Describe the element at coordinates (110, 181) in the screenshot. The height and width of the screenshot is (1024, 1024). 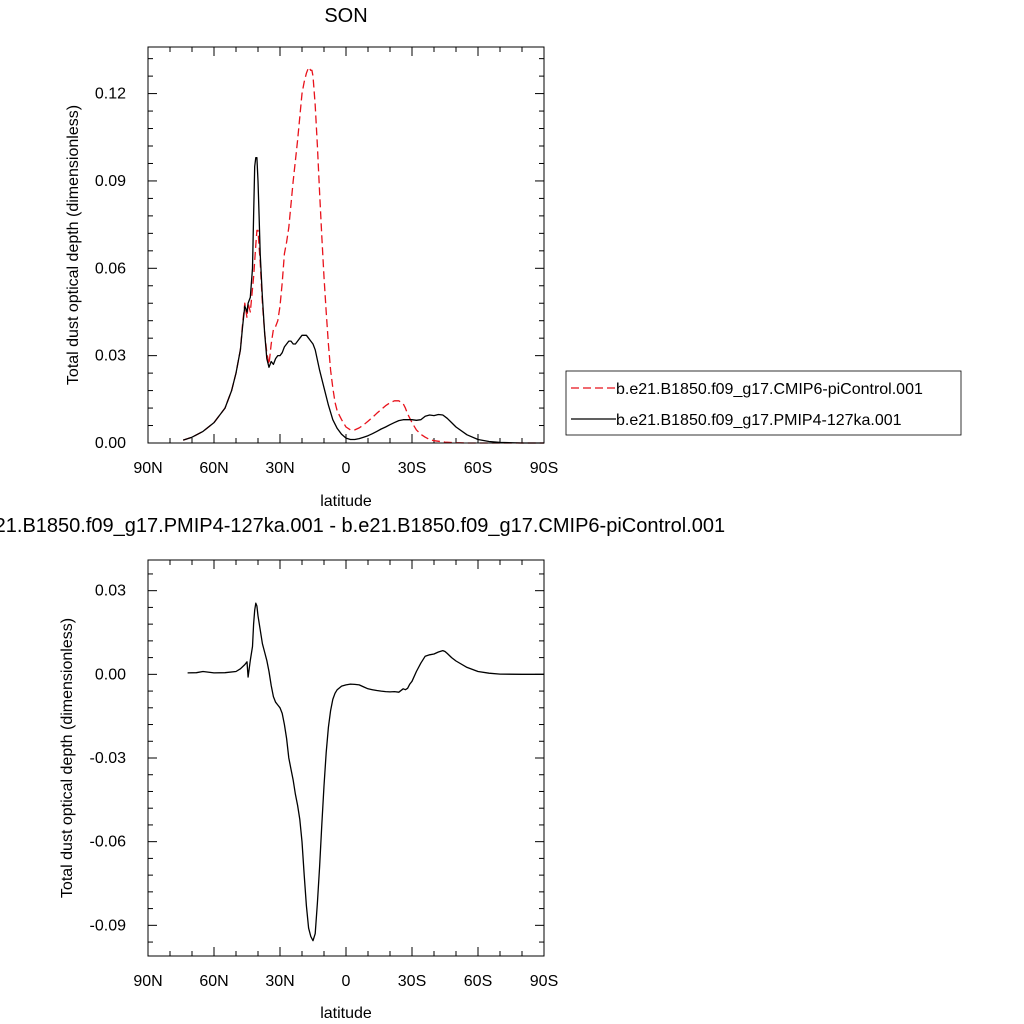
I see `y-tick-label: 0.09` at that location.